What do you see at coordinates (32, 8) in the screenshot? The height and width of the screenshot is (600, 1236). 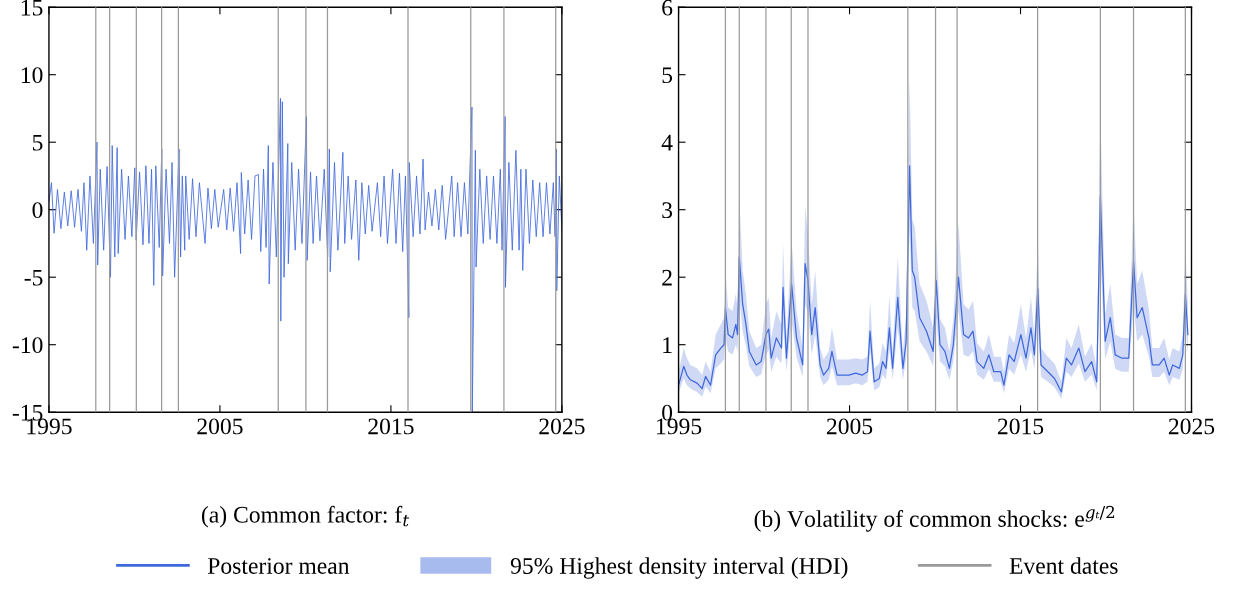 I see `y-tick-label: 15` at bounding box center [32, 8].